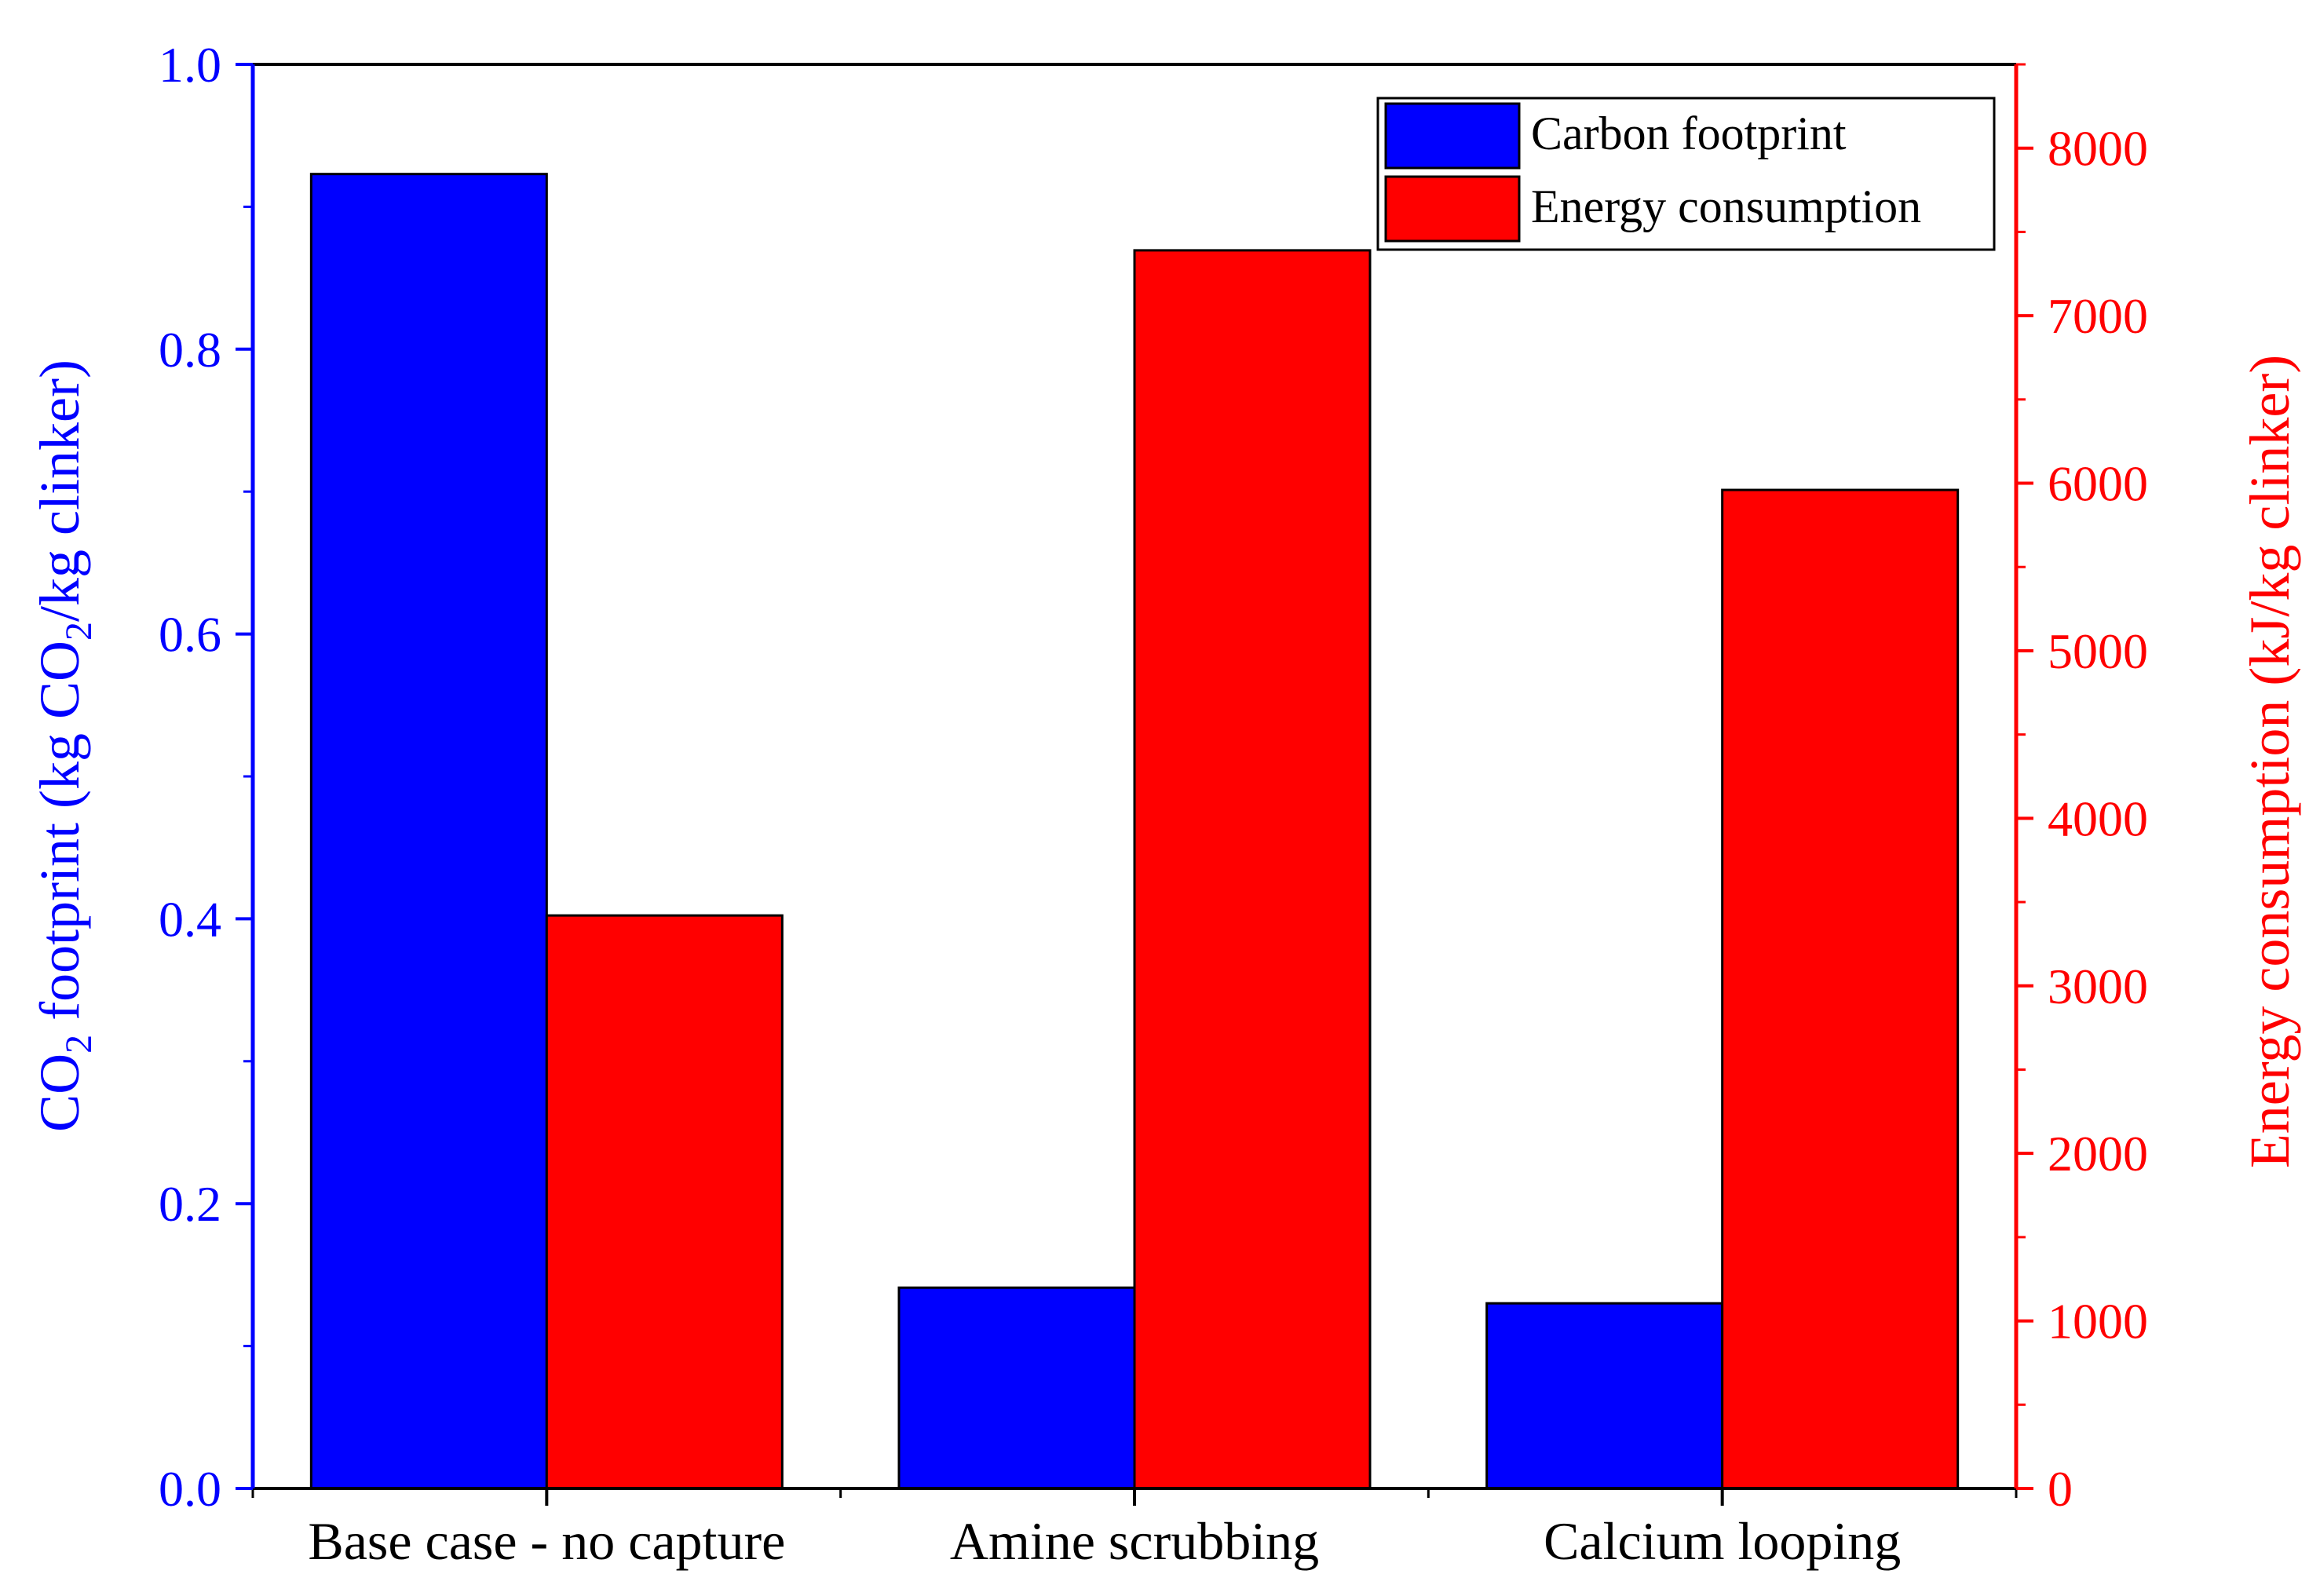  I want to click on right-tick-label-5: 5000, so click(2098, 651).